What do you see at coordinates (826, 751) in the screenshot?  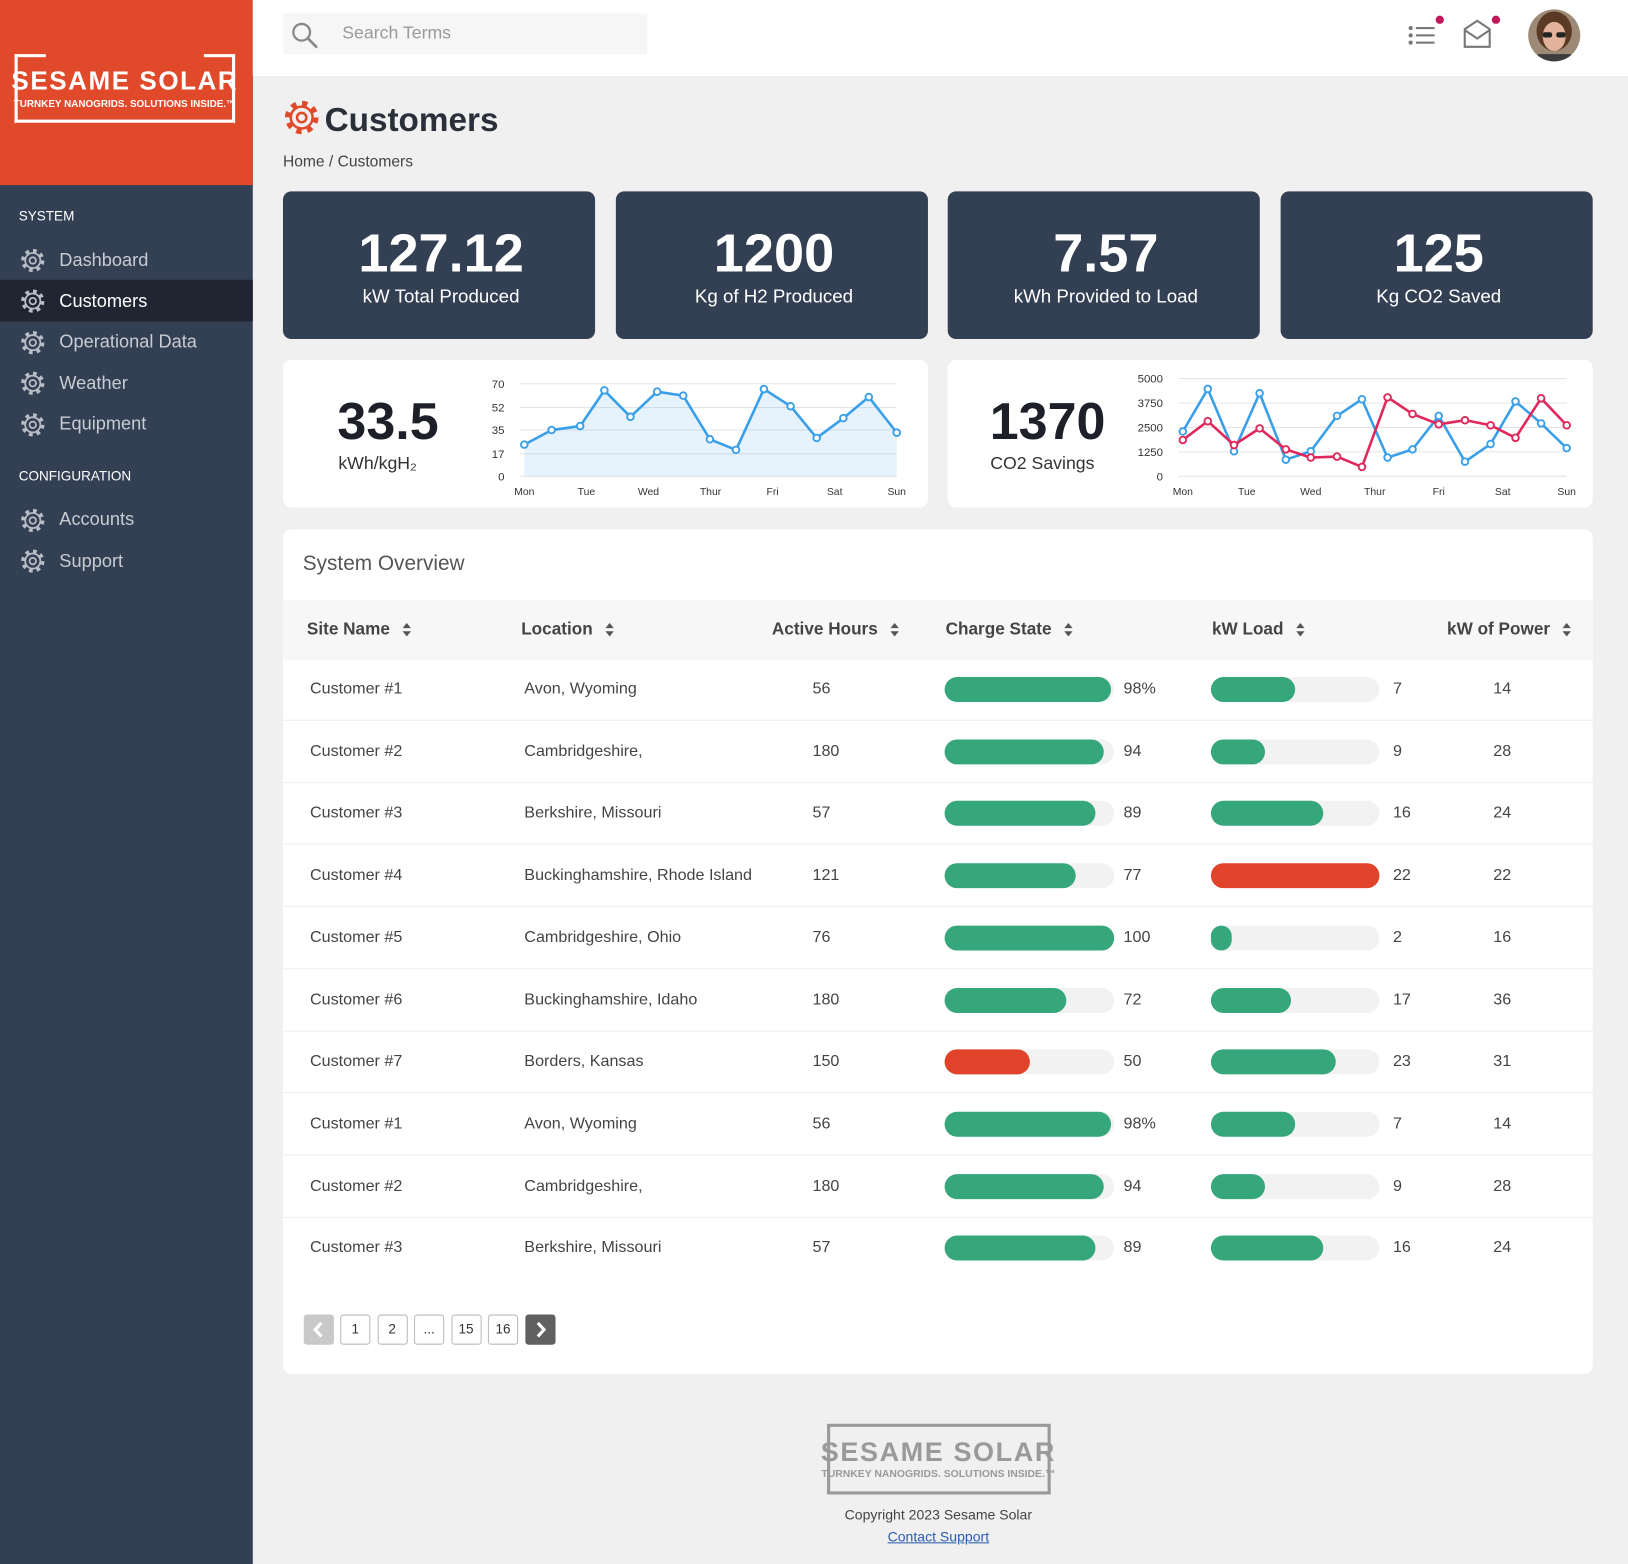 I see `cell-hours: 180` at bounding box center [826, 751].